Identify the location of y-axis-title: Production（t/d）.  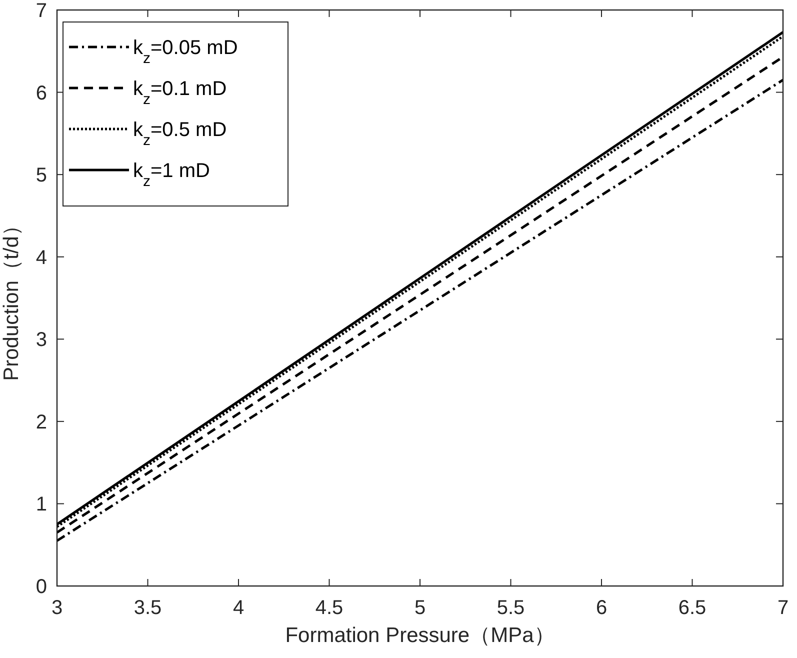
(11, 298).